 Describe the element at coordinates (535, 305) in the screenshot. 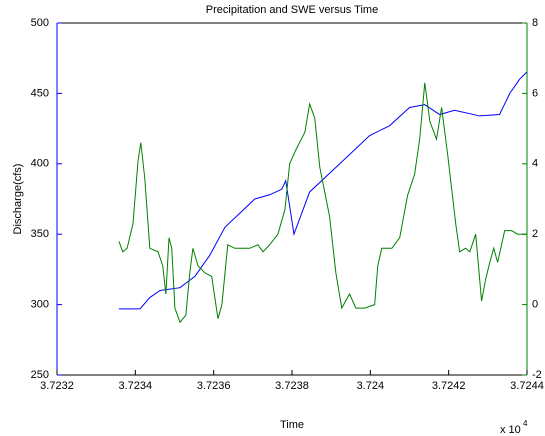

I see `y2-tick-label: 0` at that location.